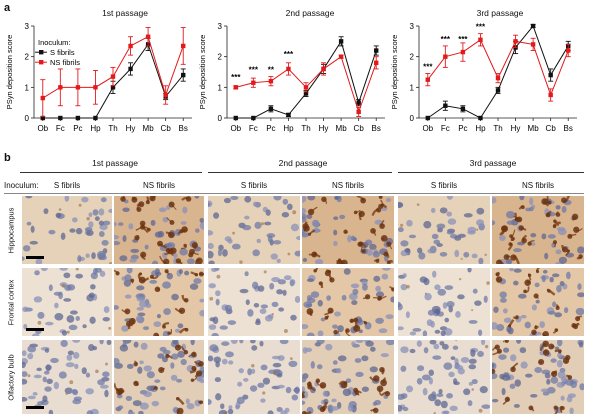  What do you see at coordinates (428, 66) in the screenshot?
I see `significance-marker: ***` at bounding box center [428, 66].